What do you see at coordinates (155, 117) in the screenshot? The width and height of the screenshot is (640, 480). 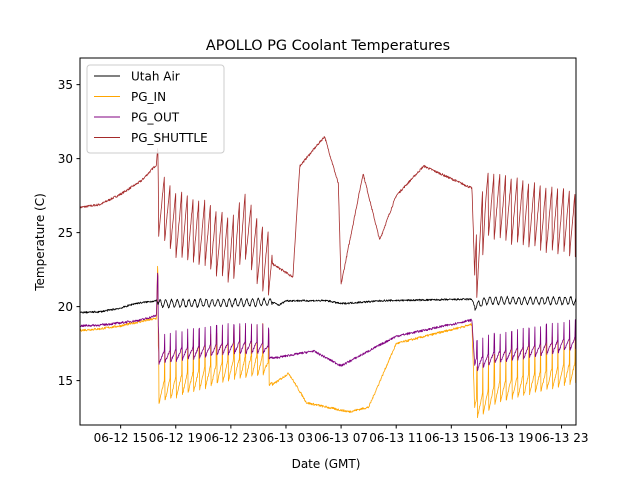 I see `legend-label: PG_OUT` at bounding box center [155, 117].